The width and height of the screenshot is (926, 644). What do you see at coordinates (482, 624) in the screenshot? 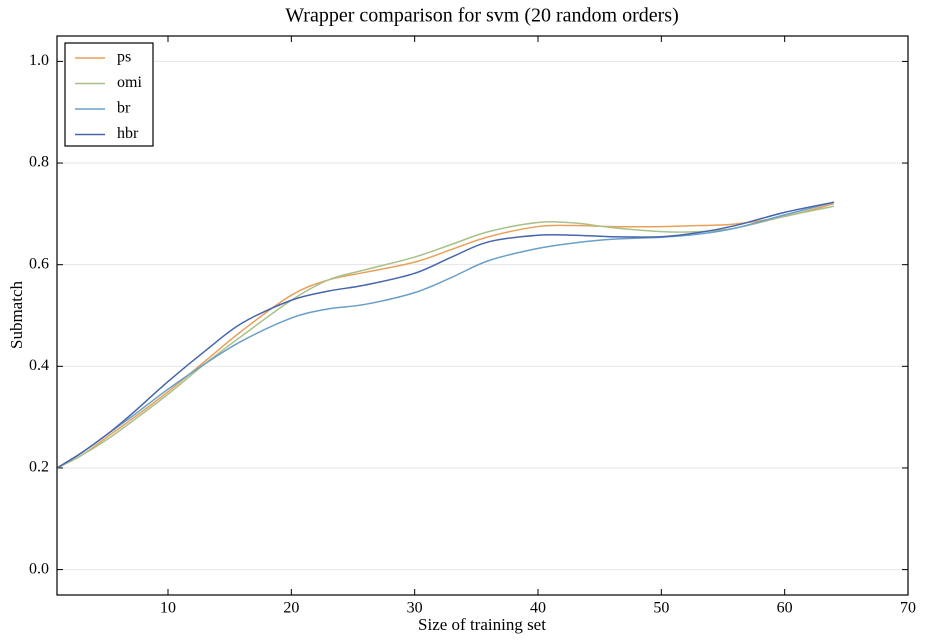
I see `x-axis-label: Size of training set` at bounding box center [482, 624].